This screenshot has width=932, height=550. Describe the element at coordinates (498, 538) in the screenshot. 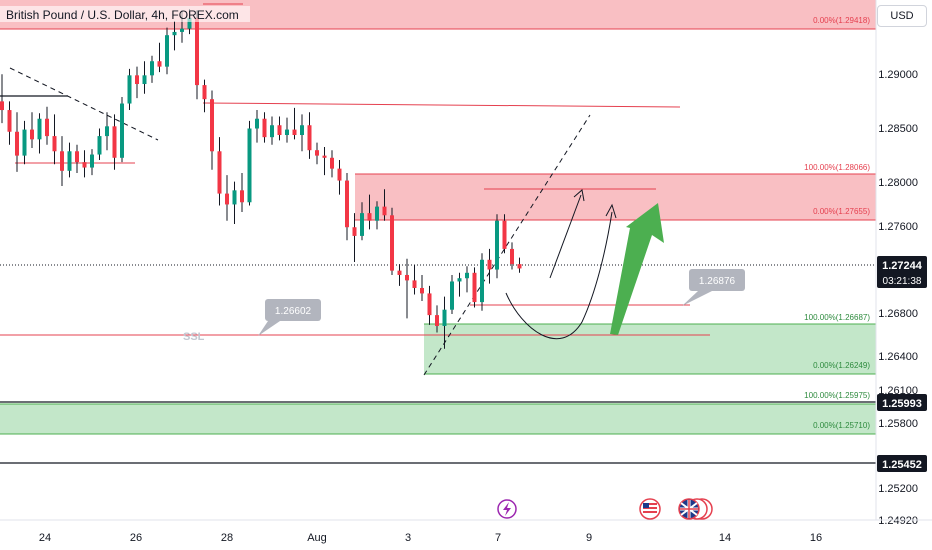

I see `time-tick: 7` at that location.